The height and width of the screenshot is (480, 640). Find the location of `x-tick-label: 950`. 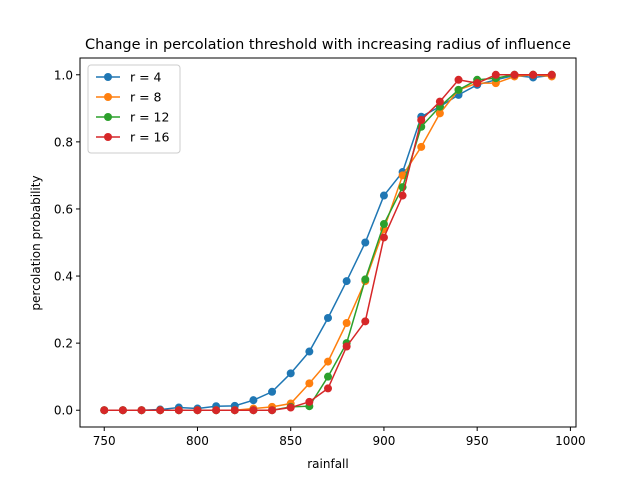

x-tick-label: 950 is located at coordinates (477, 441).